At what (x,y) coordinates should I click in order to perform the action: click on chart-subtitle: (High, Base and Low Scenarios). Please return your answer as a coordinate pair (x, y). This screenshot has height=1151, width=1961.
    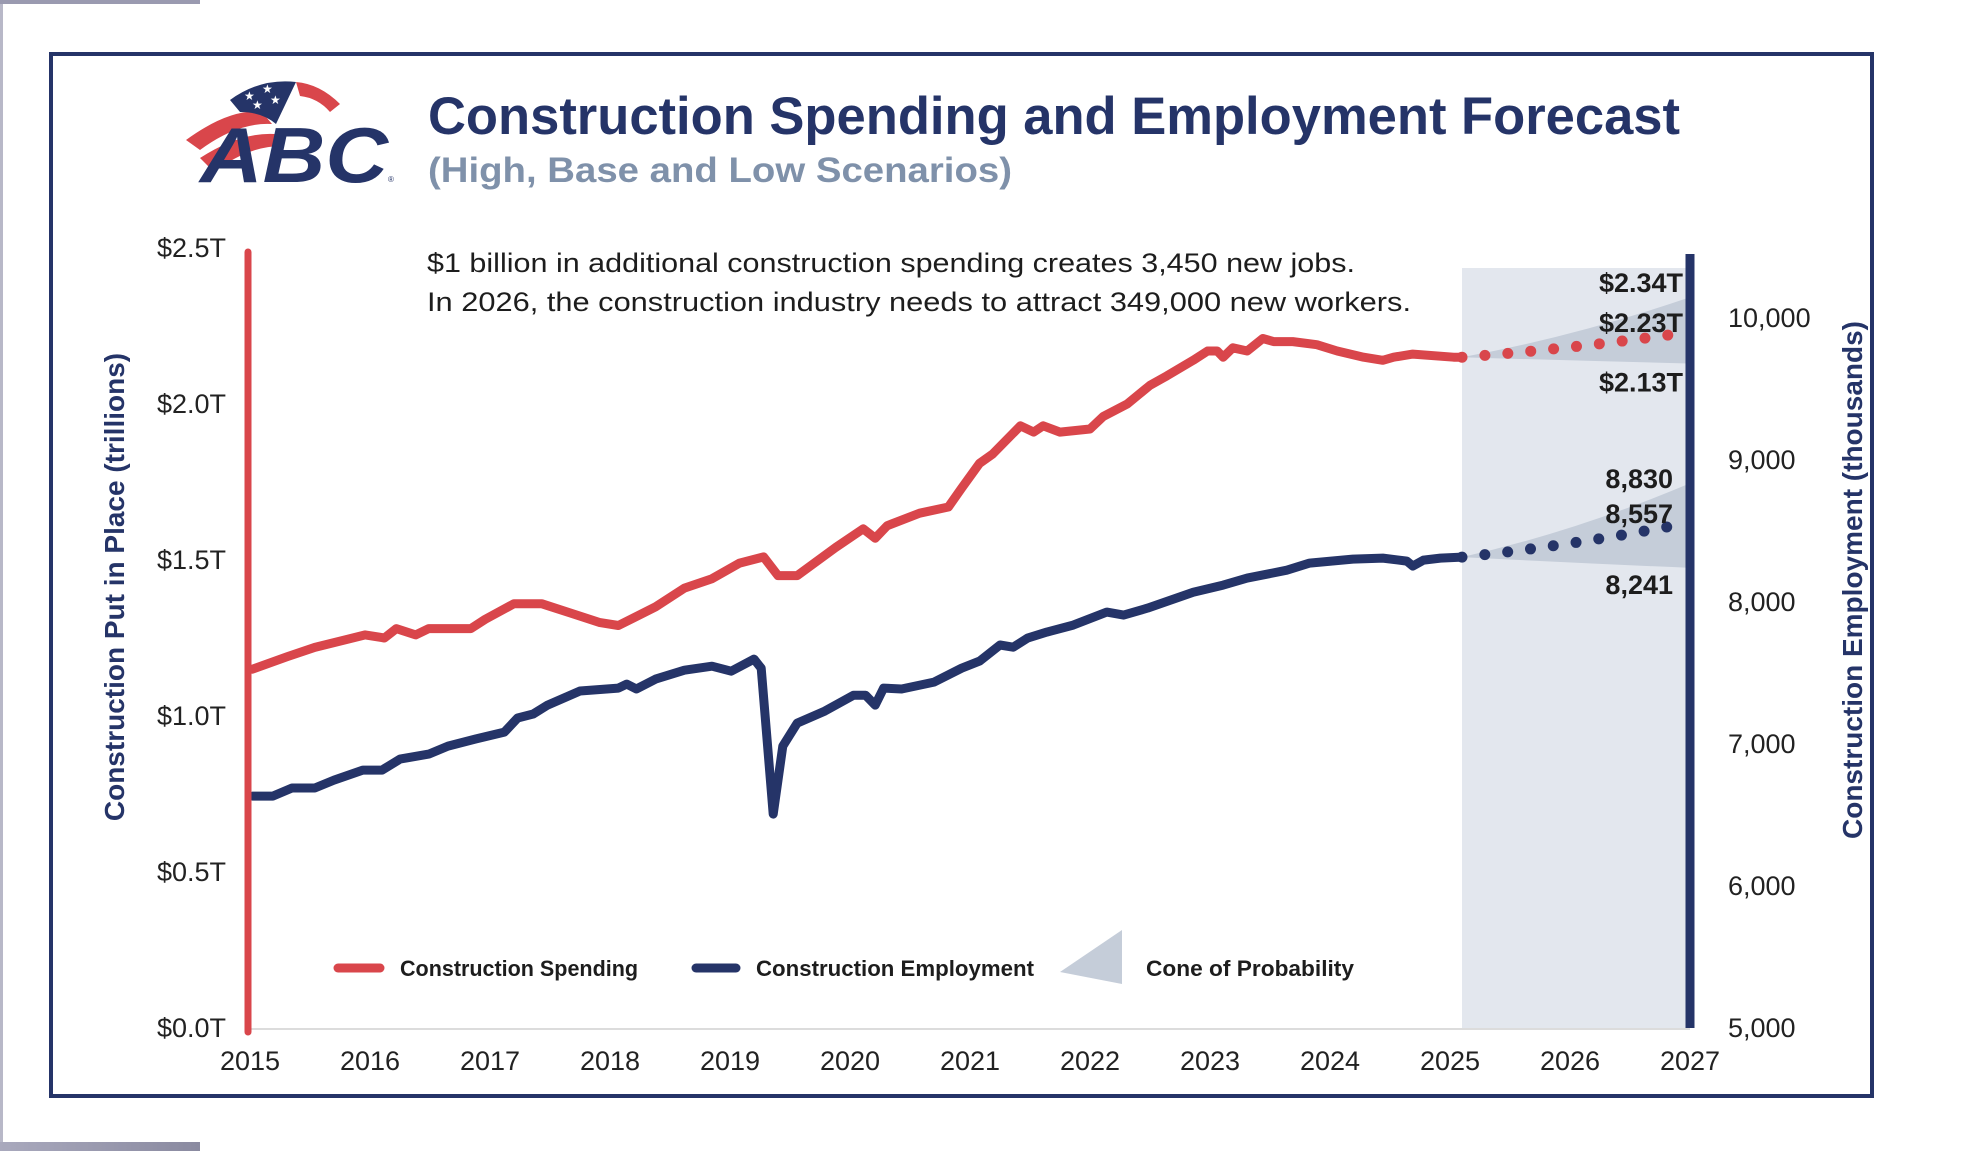
    Looking at the image, I should click on (720, 170).